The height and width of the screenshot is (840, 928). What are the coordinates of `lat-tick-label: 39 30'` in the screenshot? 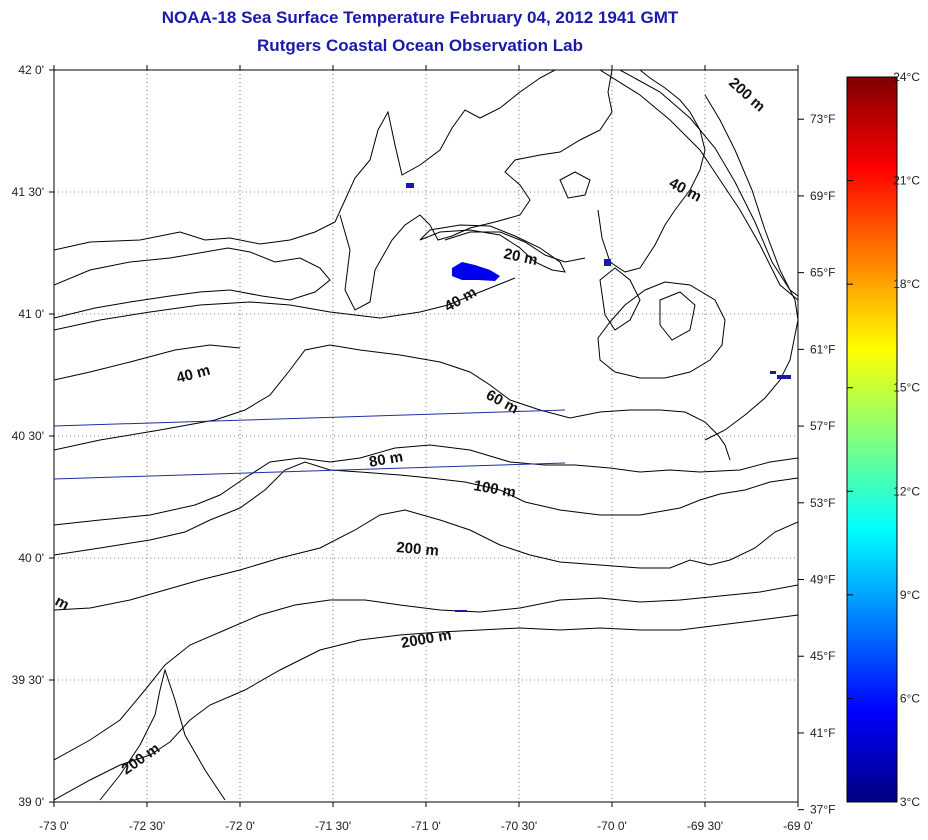 It's located at (28, 680).